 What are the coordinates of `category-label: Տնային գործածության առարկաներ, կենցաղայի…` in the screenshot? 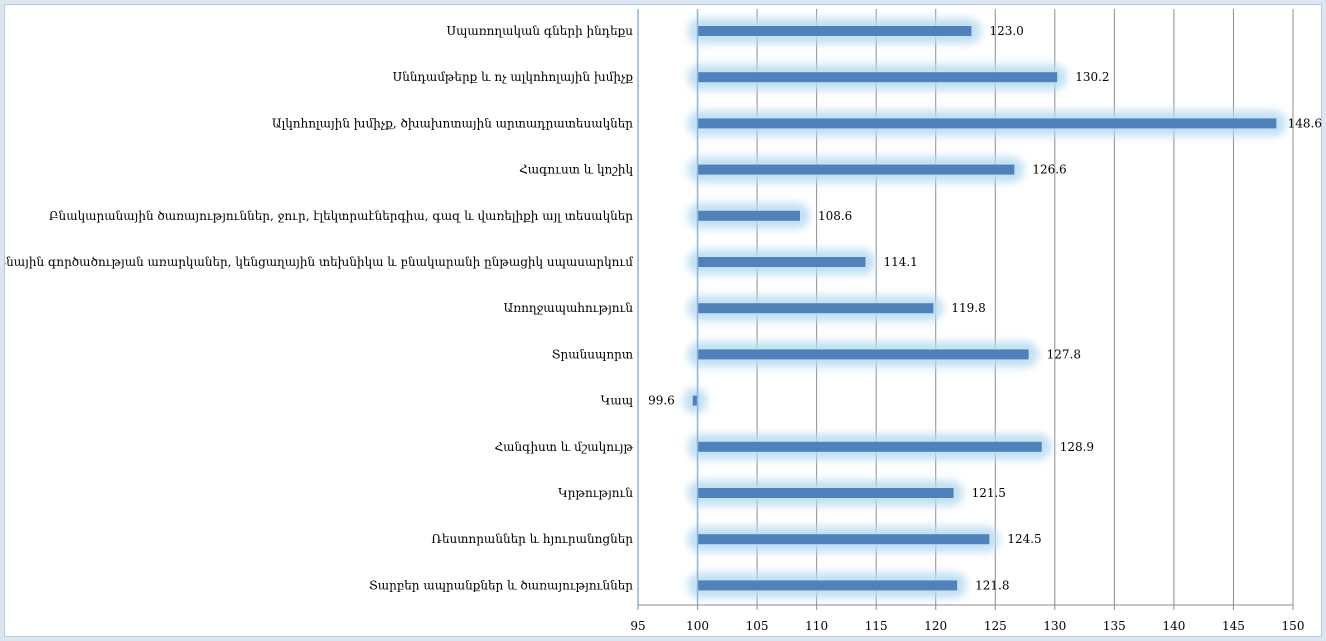 It's located at (319, 262).